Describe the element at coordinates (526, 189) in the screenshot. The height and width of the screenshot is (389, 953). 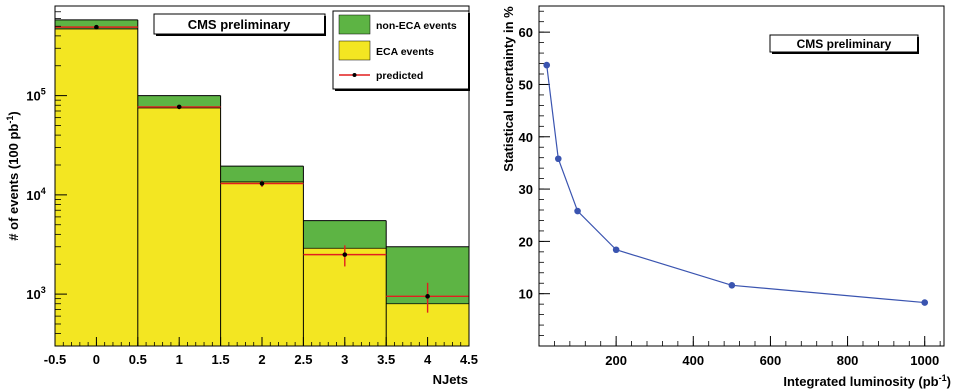
I see `y-tick-label-30: 30` at that location.